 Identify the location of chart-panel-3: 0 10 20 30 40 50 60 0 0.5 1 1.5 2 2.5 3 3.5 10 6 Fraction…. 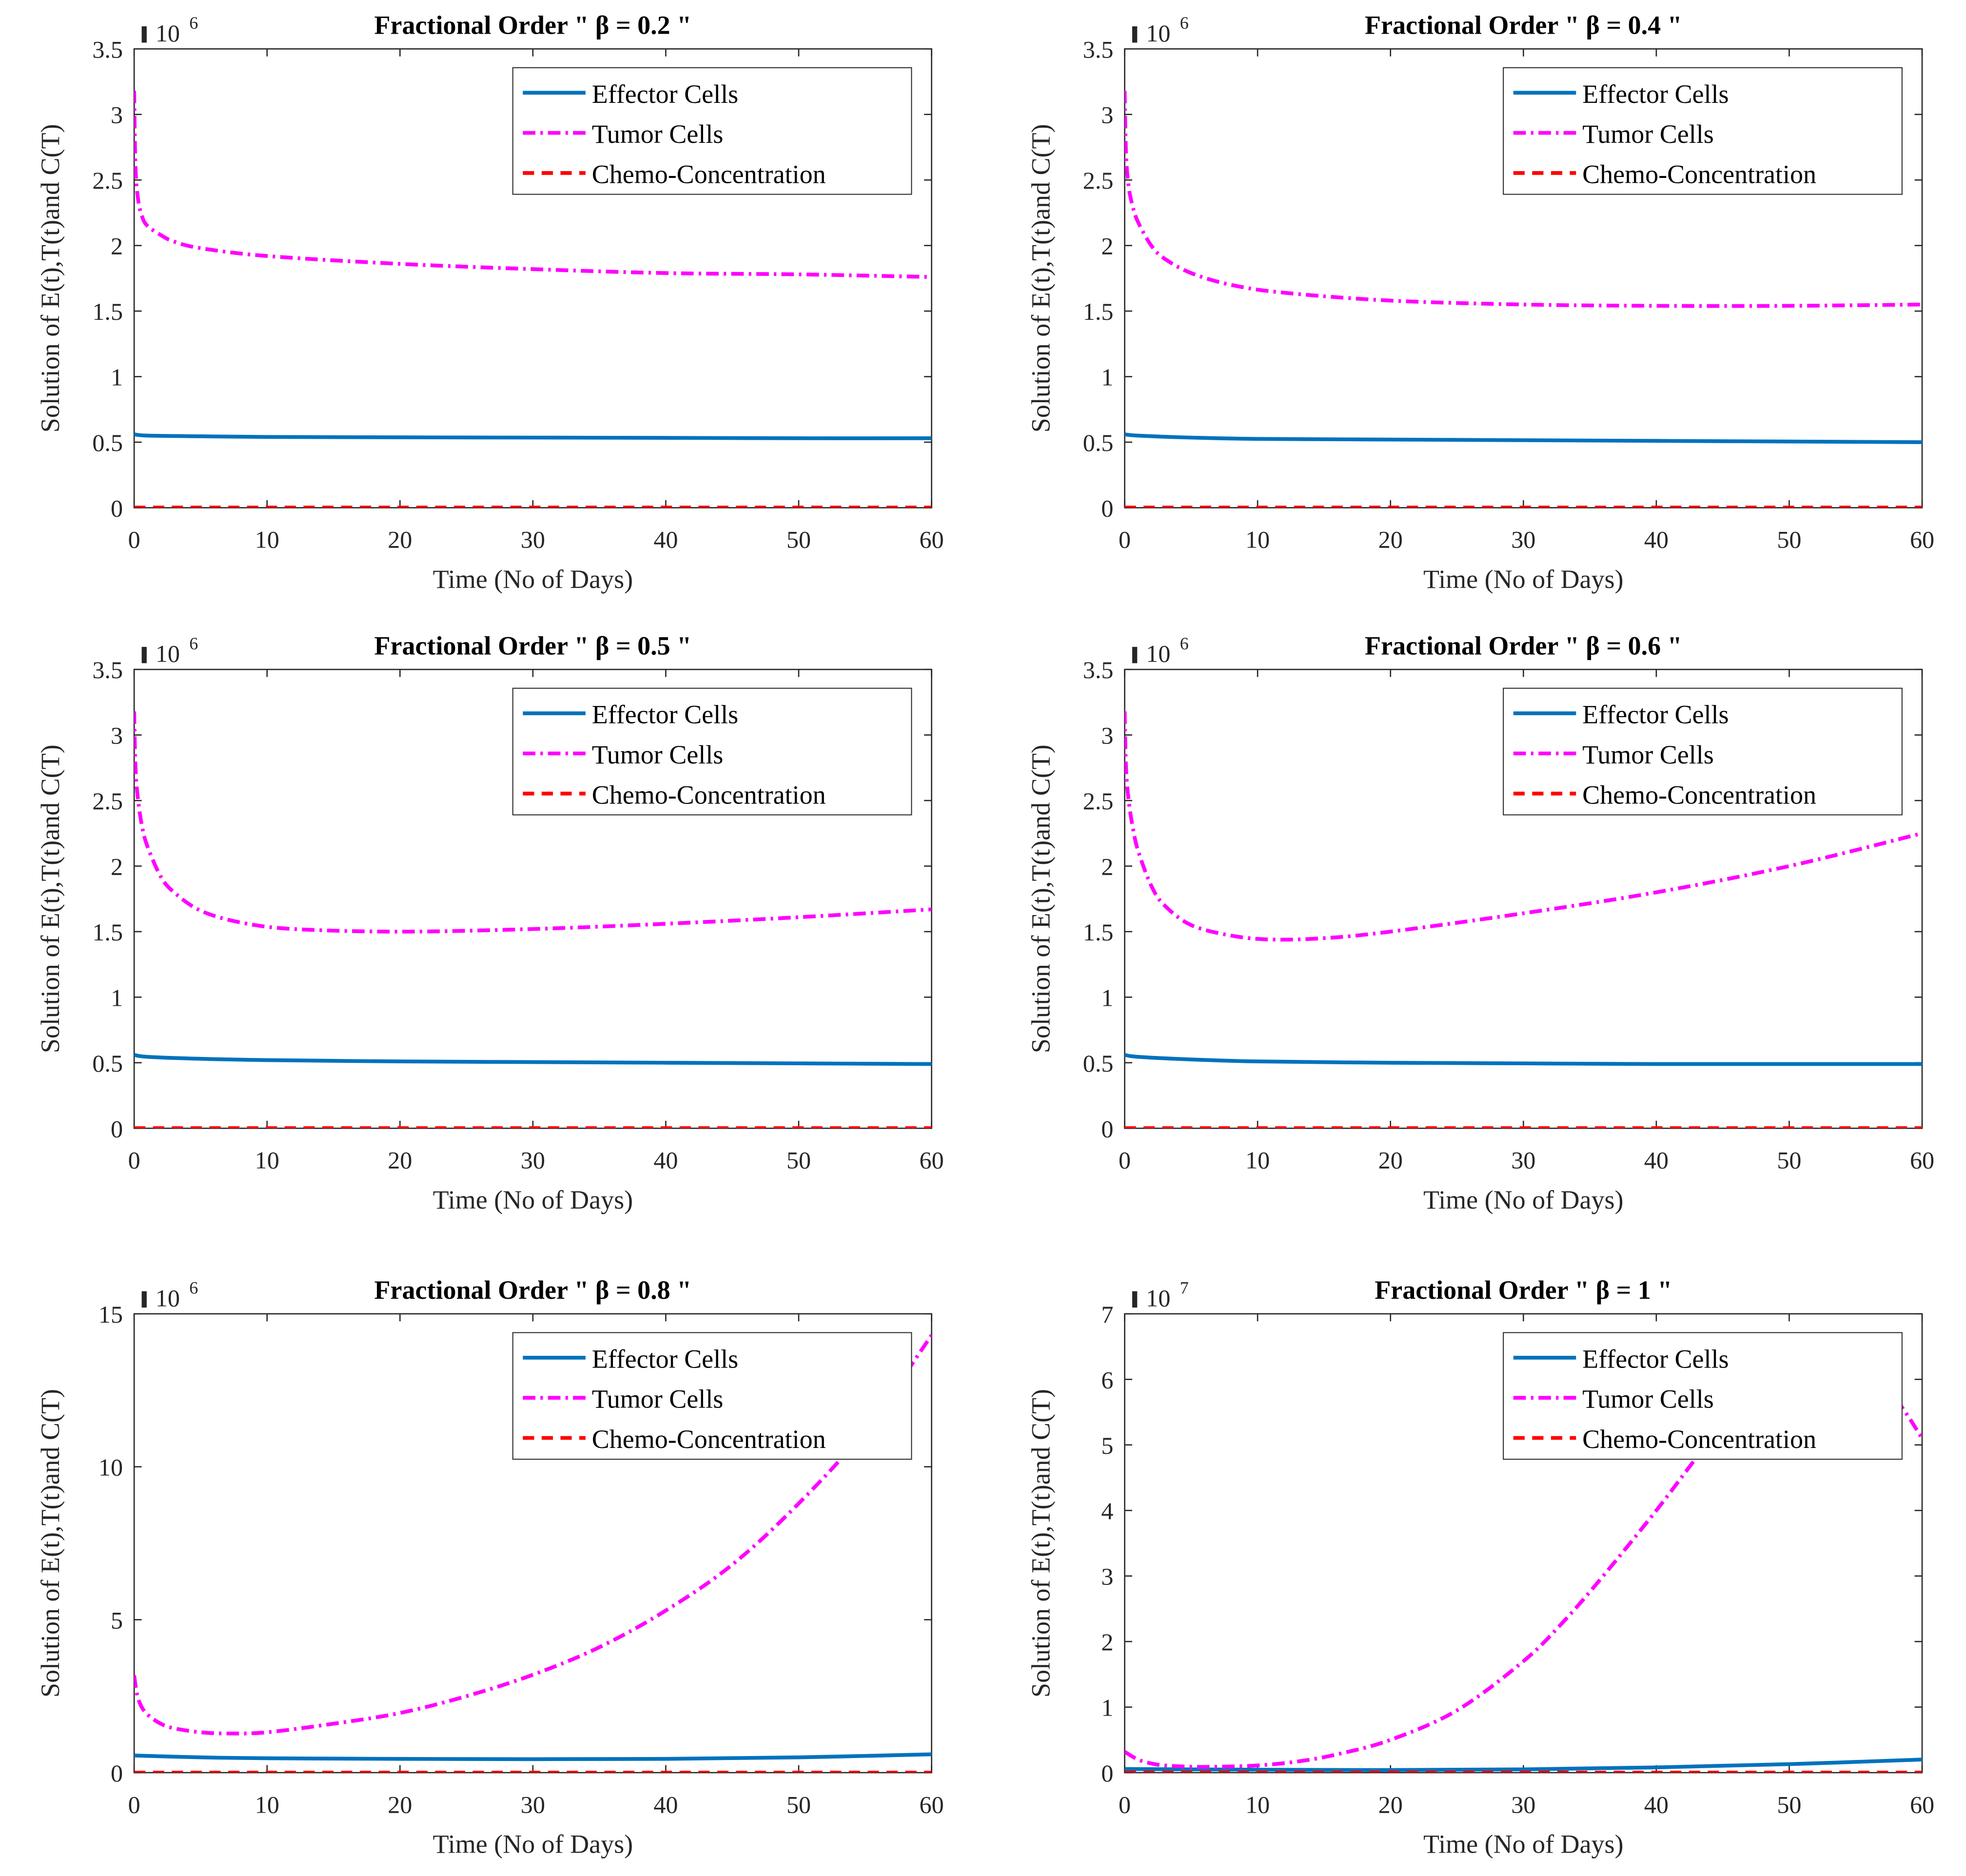
(490, 922).